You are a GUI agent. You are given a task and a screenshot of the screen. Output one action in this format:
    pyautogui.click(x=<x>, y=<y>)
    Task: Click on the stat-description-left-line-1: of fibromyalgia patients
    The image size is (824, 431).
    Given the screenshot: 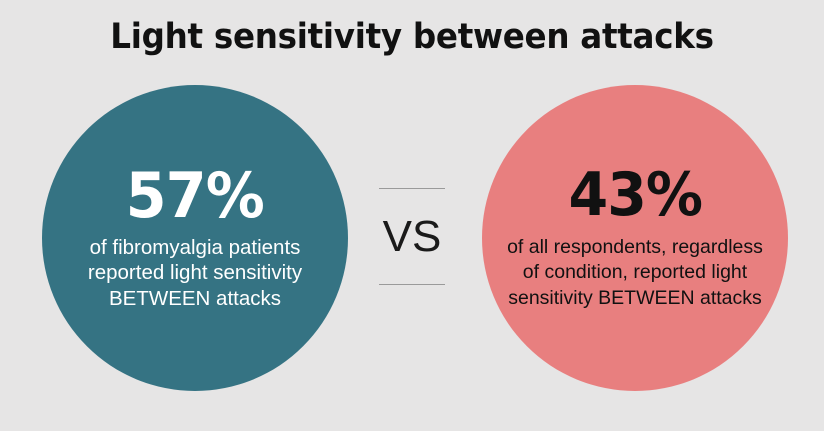 What is the action you would take?
    pyautogui.click(x=195, y=247)
    